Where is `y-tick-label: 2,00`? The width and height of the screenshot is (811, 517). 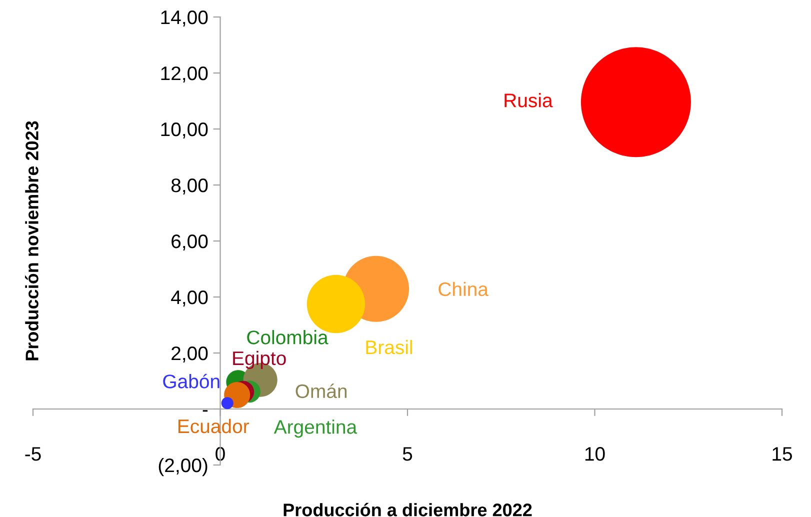
y-tick-label: 2,00 is located at coordinates (190, 354).